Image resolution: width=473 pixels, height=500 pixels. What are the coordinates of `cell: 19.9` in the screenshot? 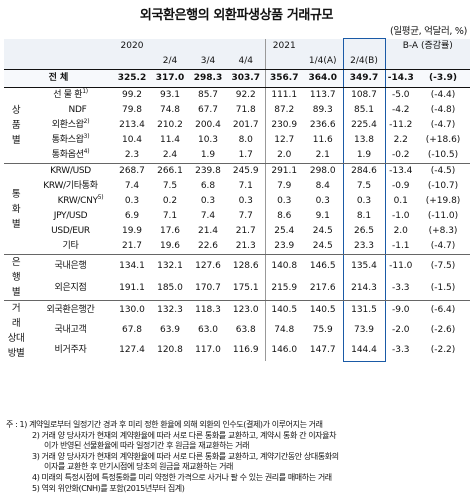 It's located at (132, 231).